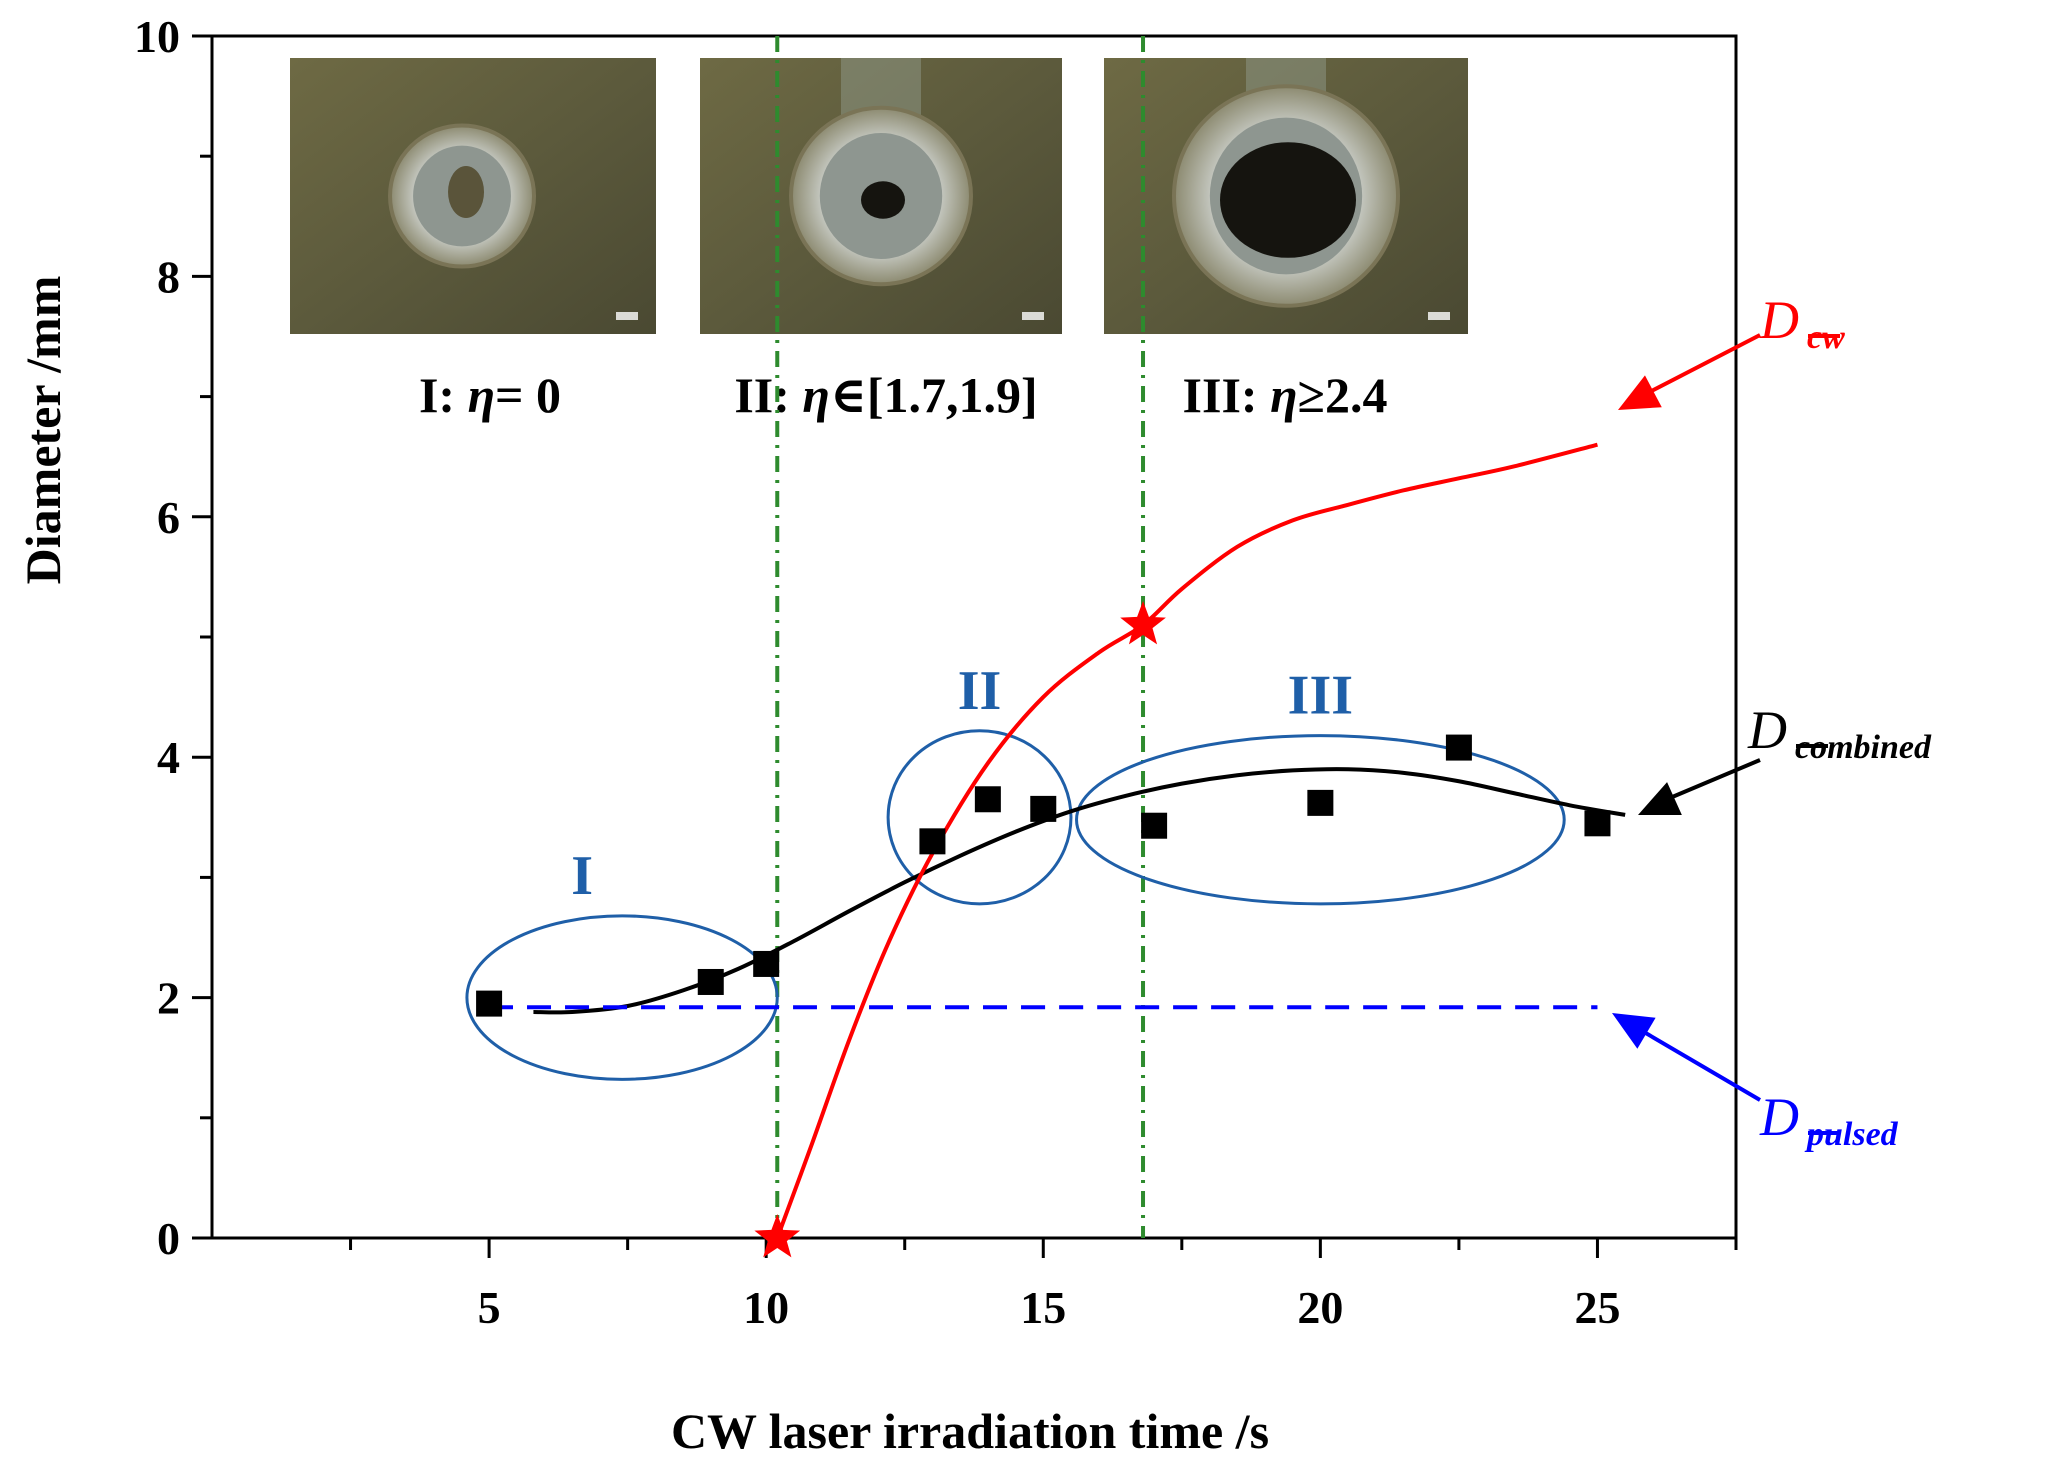 Image resolution: width=2046 pixels, height=1470 pixels. What do you see at coordinates (157, 36) in the screenshot?
I see `y-tick-label: 10` at bounding box center [157, 36].